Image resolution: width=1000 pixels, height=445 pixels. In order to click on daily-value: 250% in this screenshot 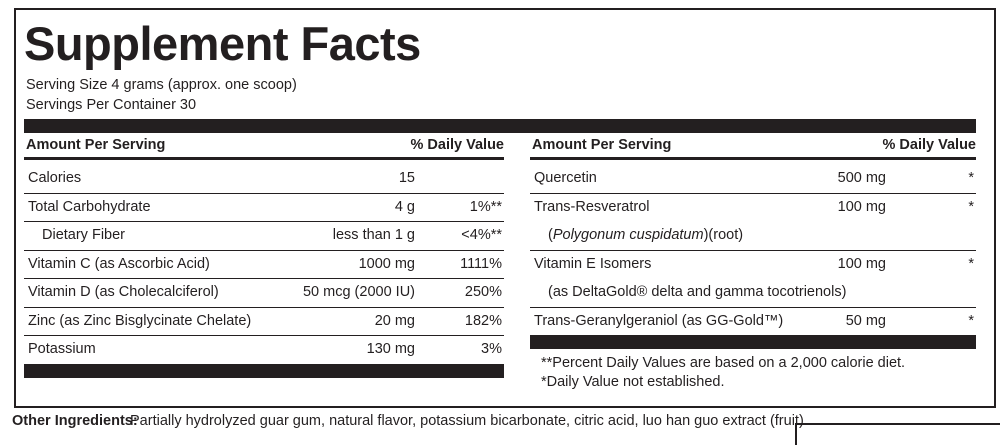, I will do `click(483, 292)`.